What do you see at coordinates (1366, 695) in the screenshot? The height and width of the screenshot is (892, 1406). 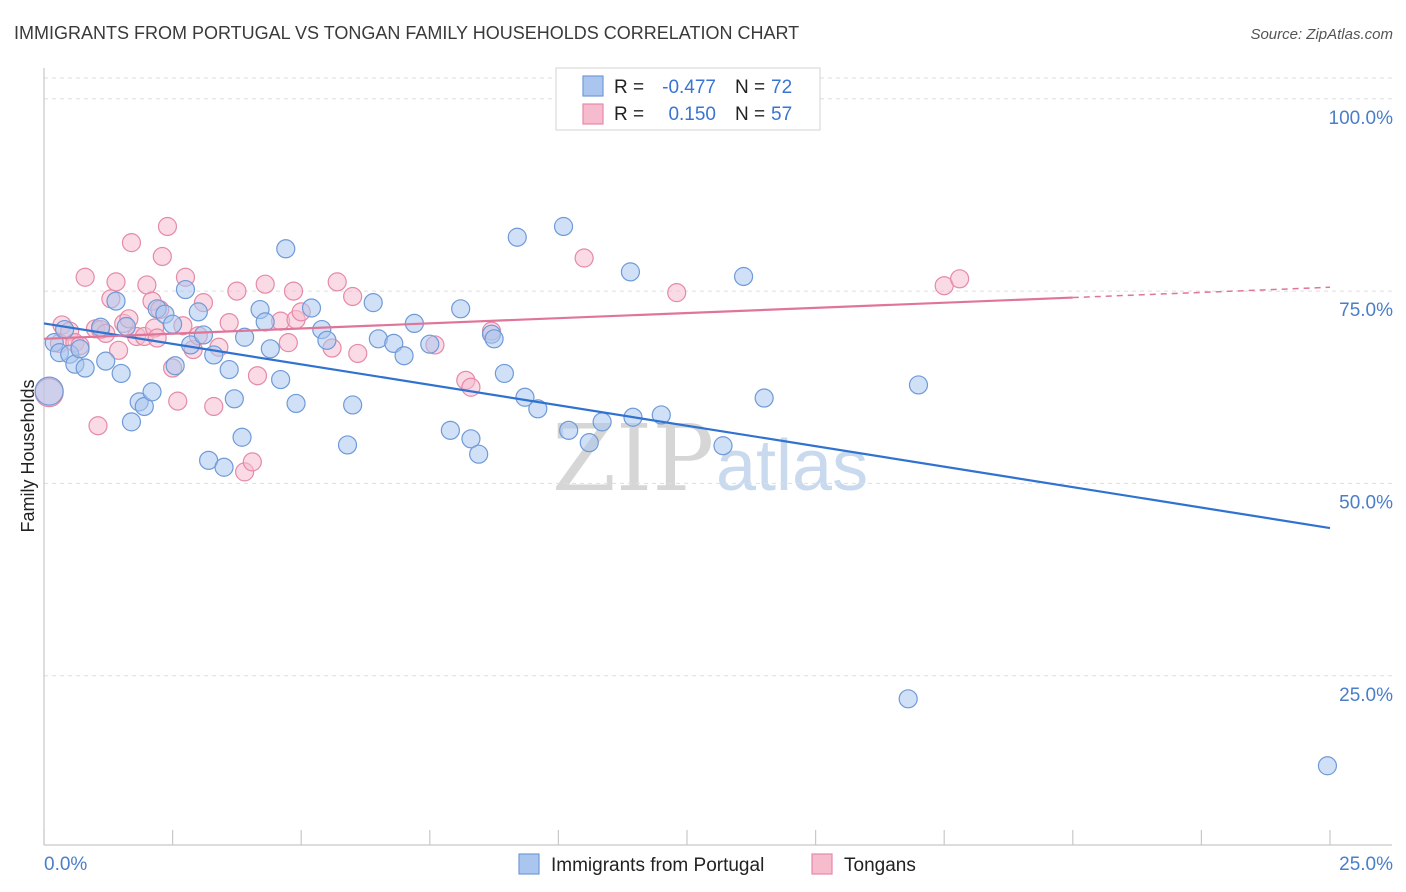 I see `y-tick-label-0: 25.0%` at bounding box center [1366, 695].